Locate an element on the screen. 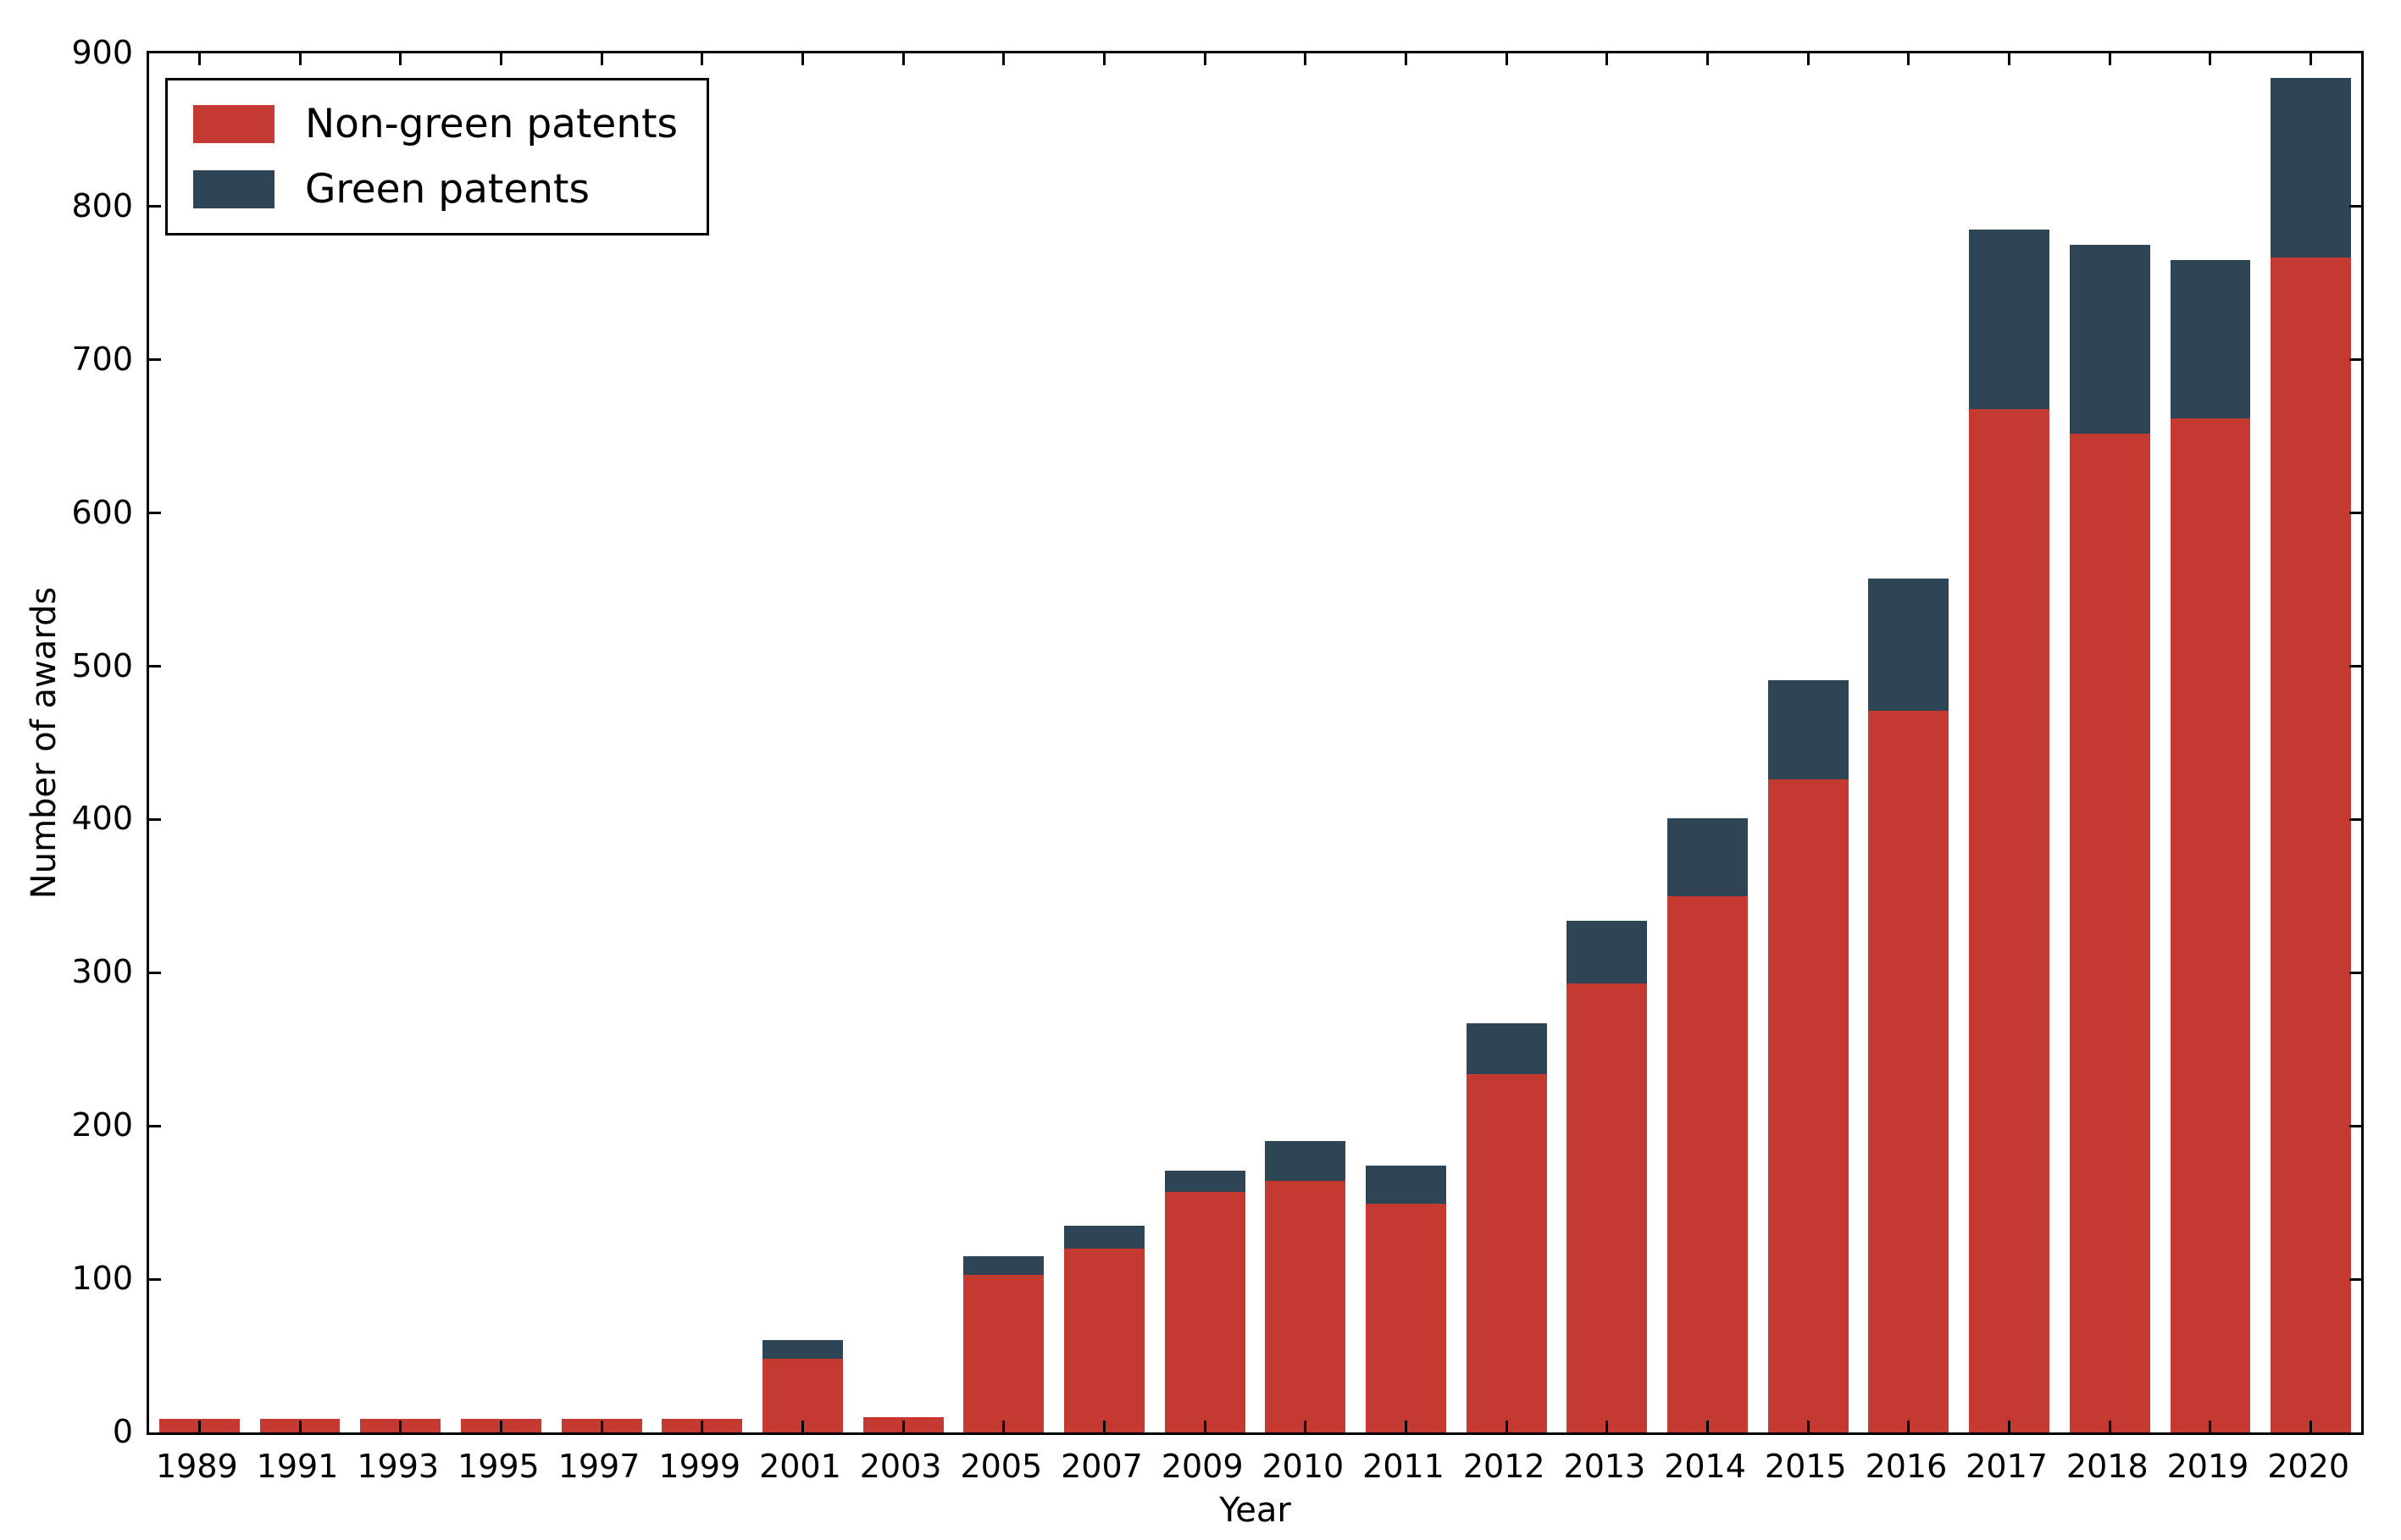 This screenshot has width=2401, height=1540. x-tick-bottom-2016 is located at coordinates (1908, 1426).